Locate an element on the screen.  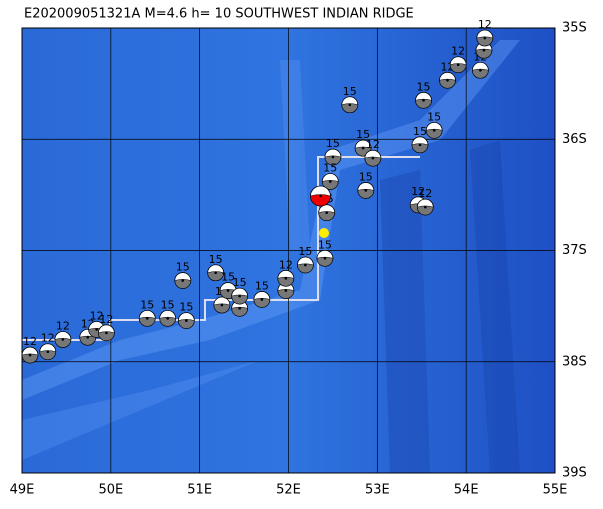
lon-tick-label: 49E is located at coordinates (22, 490).